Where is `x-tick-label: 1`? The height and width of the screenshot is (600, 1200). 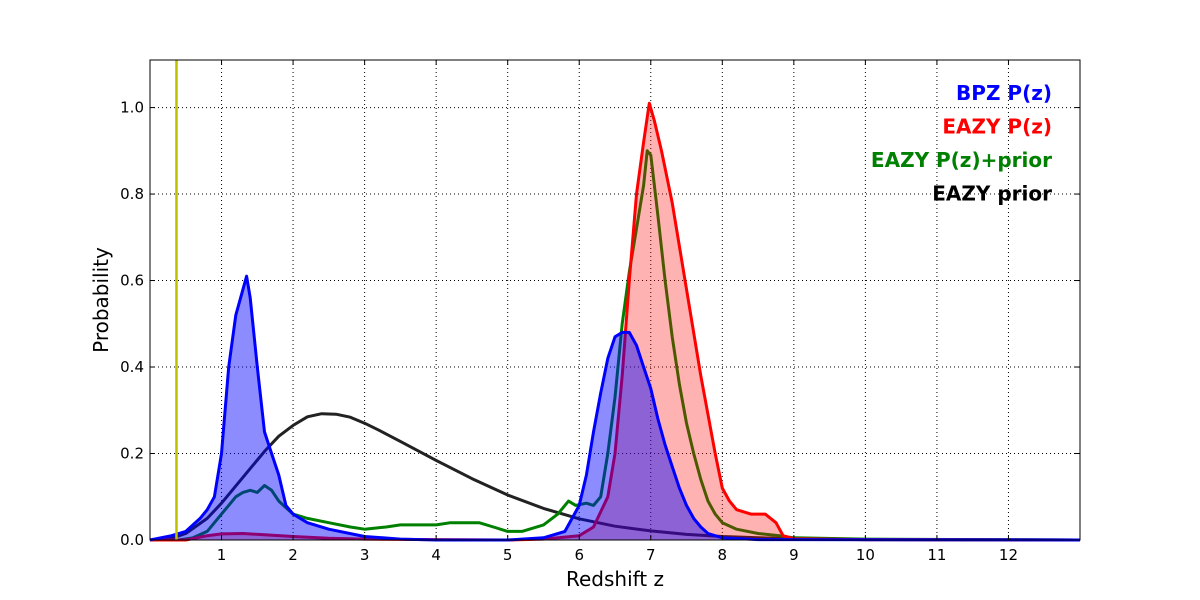
x-tick-label: 1 is located at coordinates (222, 555).